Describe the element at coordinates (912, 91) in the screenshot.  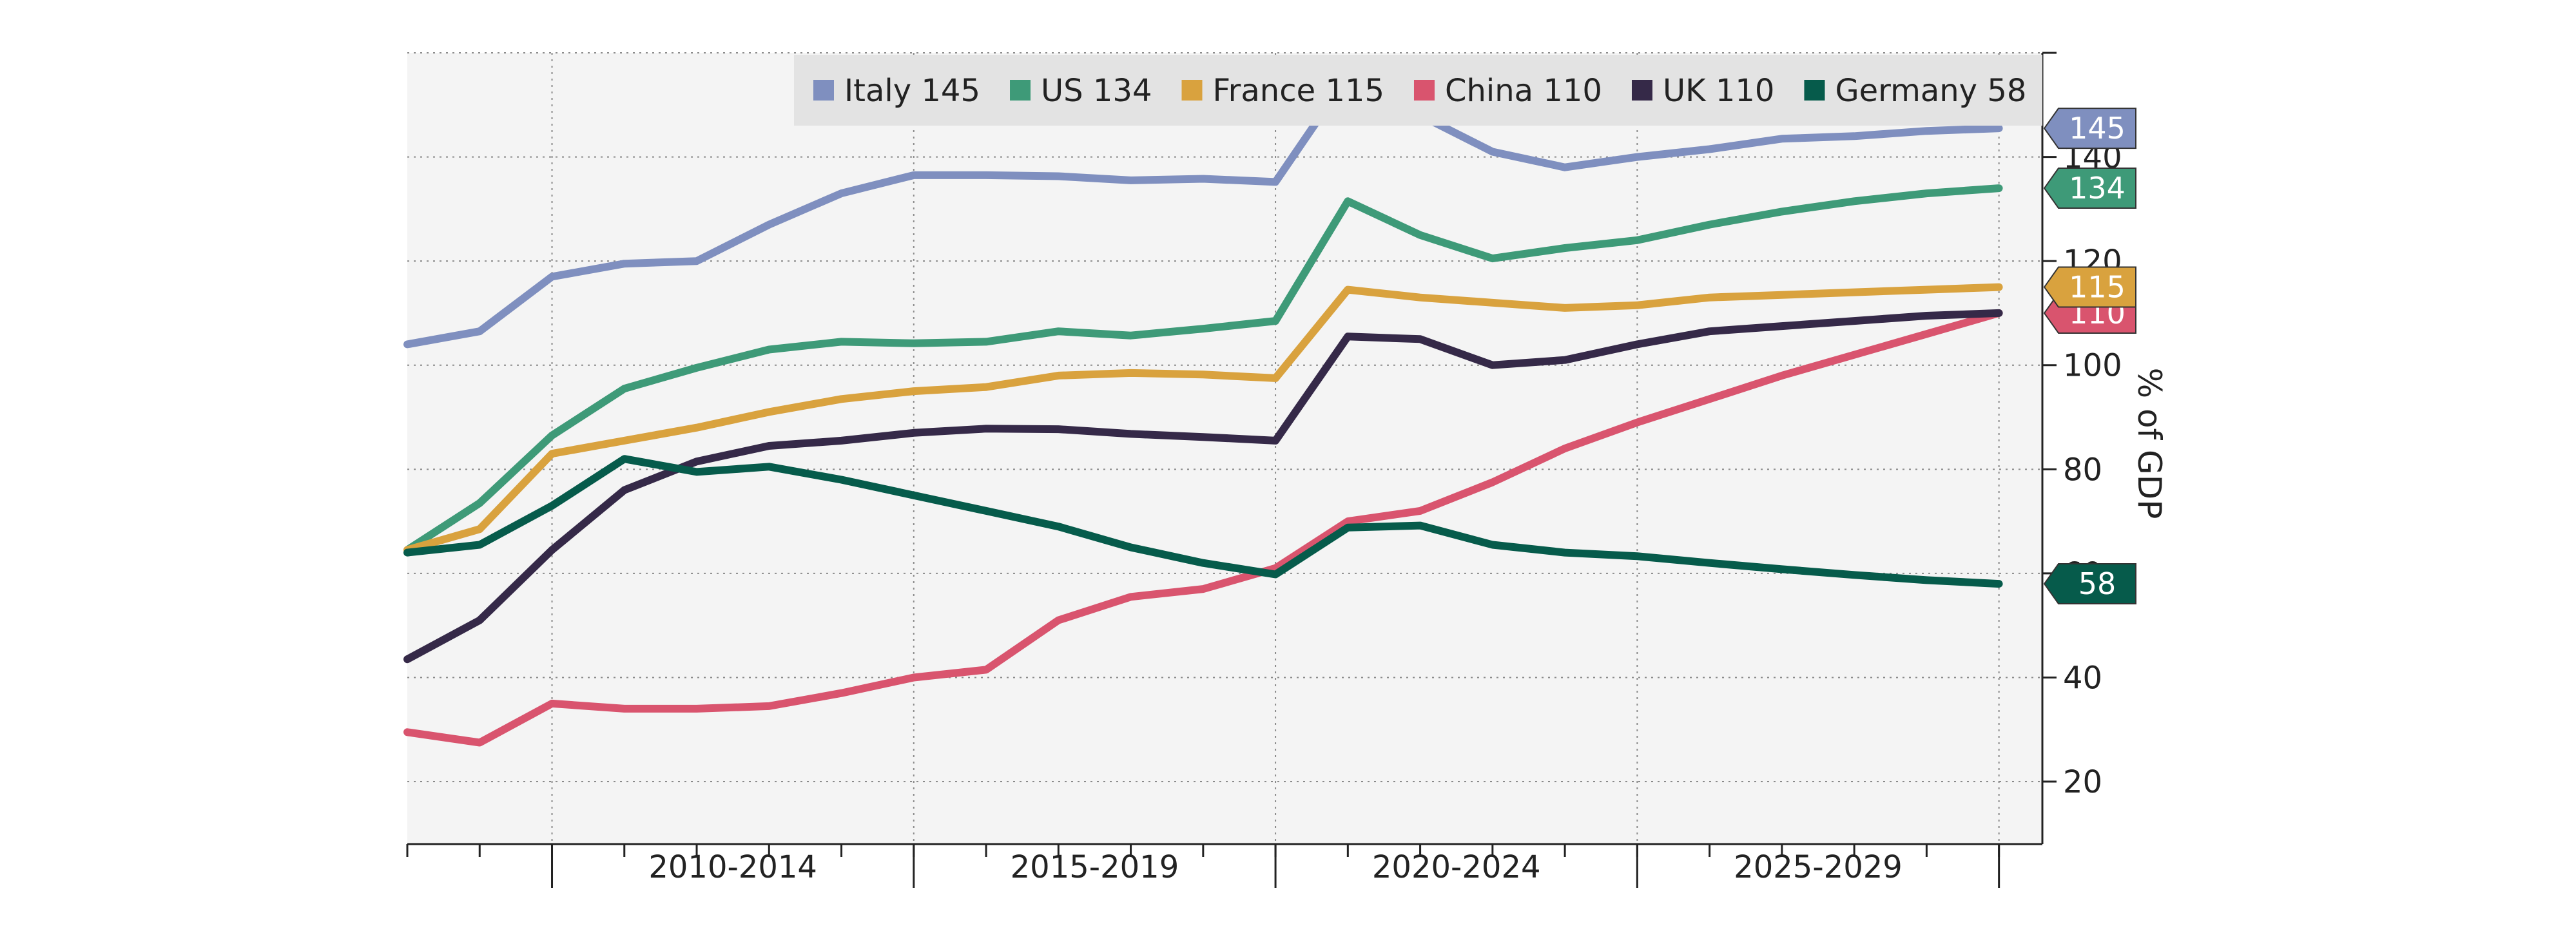
I see `legend-label-italy: Italy 145` at that location.